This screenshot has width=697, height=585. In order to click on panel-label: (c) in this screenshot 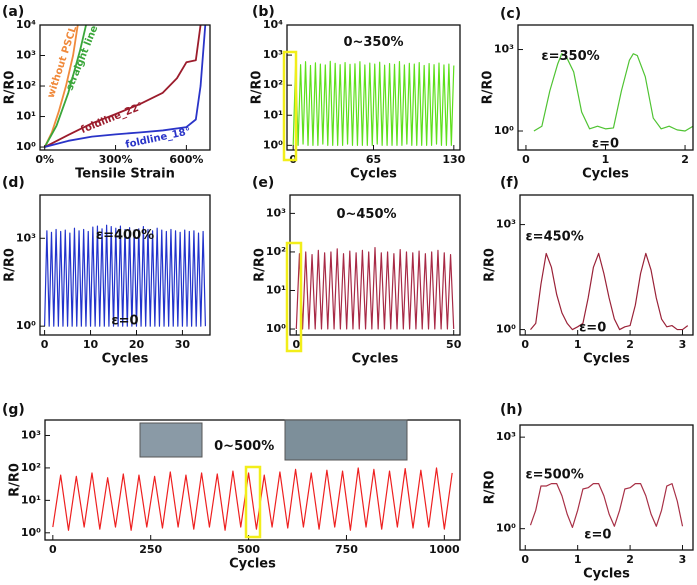, I will do `click(510, 14)`.